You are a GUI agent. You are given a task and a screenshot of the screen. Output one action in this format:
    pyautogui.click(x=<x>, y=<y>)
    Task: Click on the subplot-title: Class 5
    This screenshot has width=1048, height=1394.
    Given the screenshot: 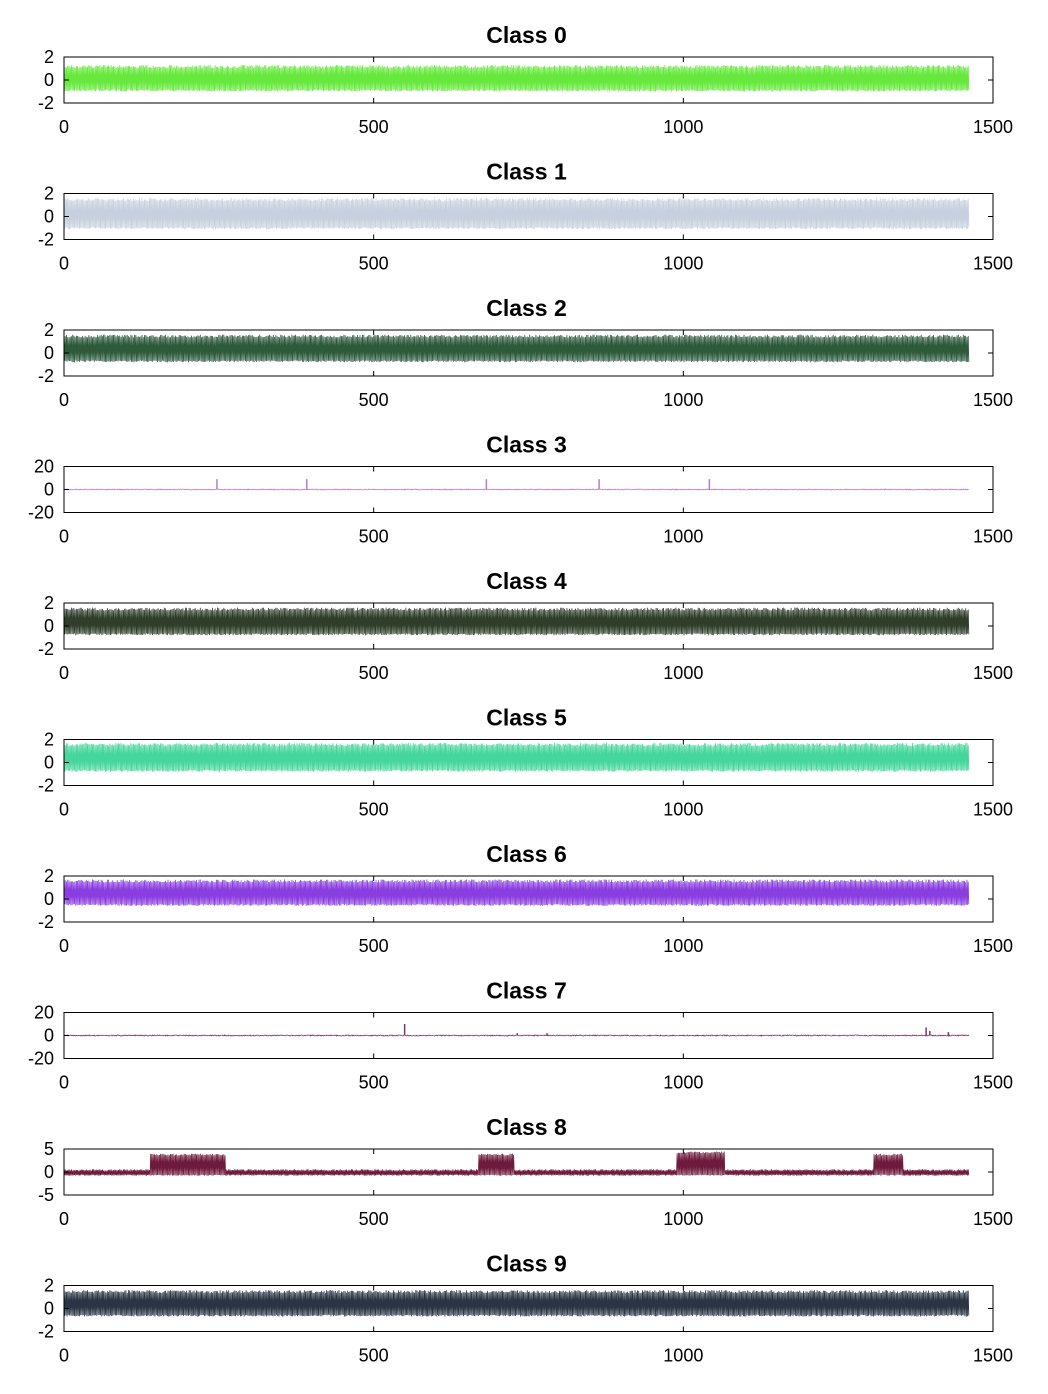 What is the action you would take?
    pyautogui.click(x=526, y=718)
    